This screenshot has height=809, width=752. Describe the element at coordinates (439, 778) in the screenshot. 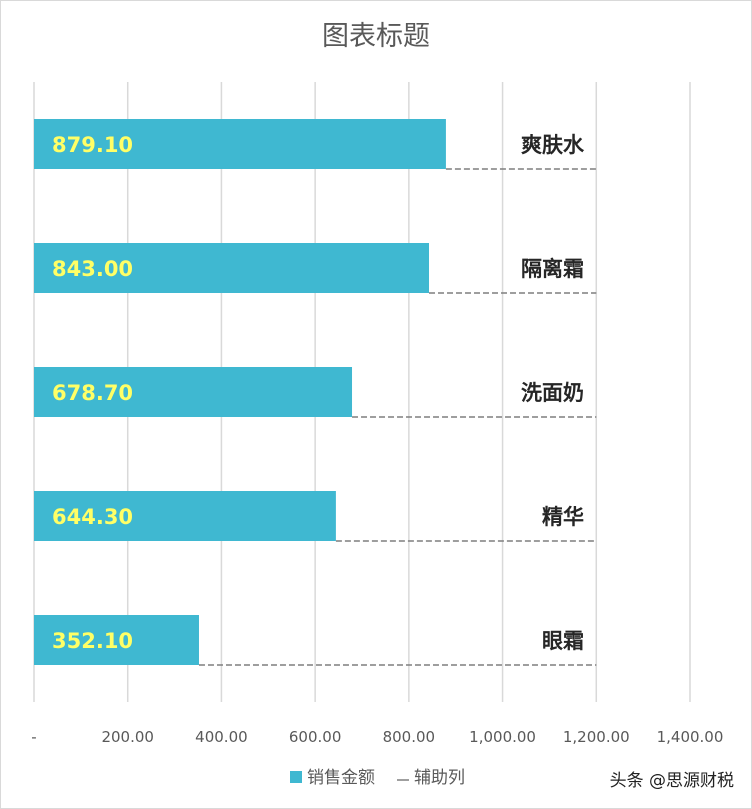

I see `legend-label-aux: 辅助列` at that location.